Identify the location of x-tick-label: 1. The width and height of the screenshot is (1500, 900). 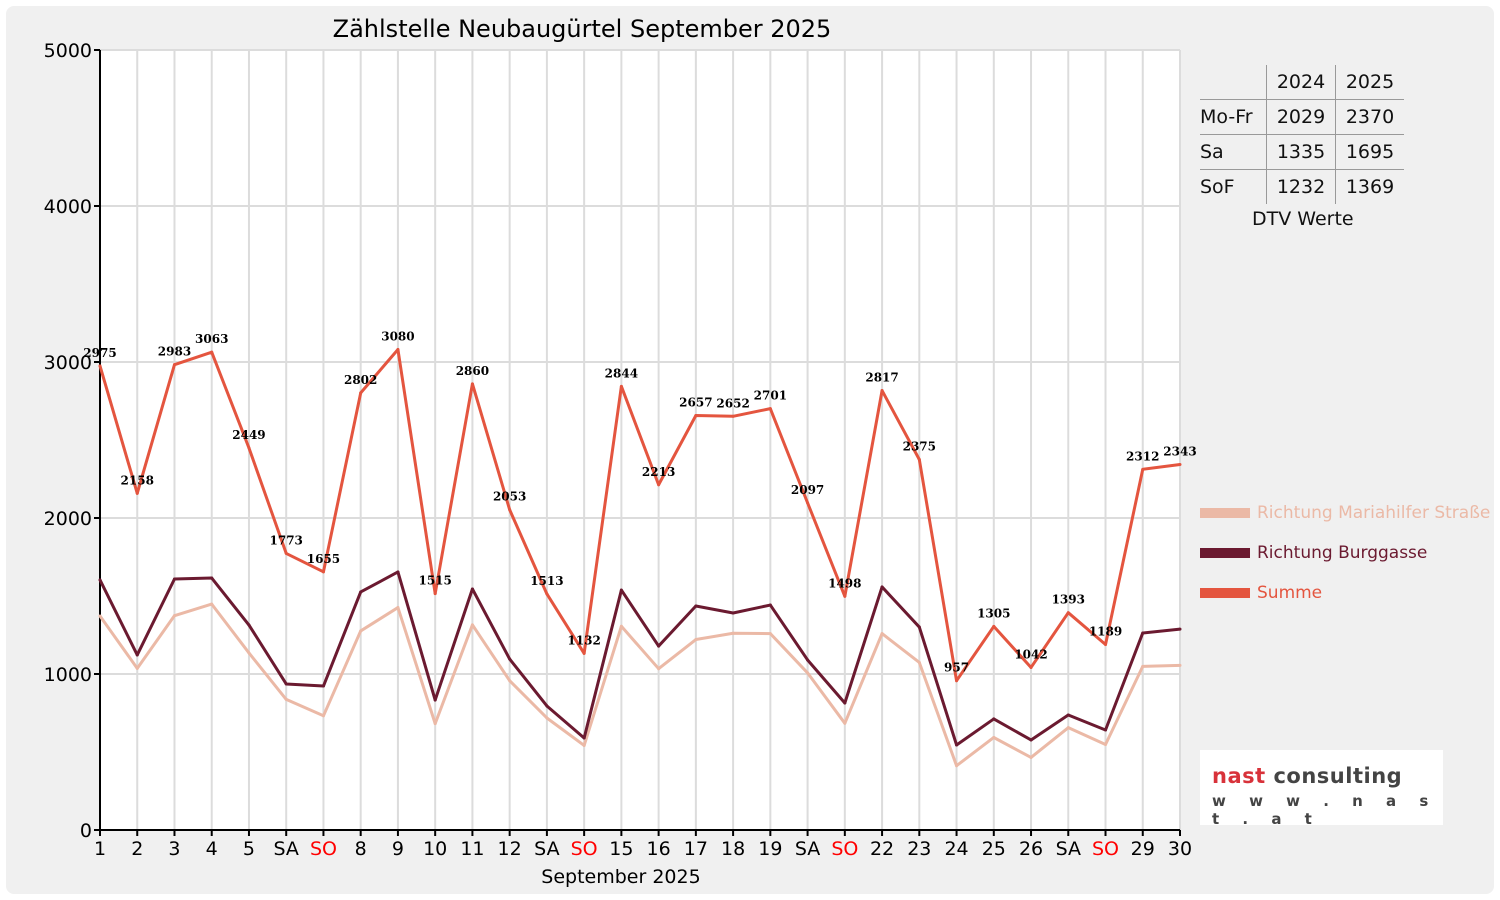
(100, 849).